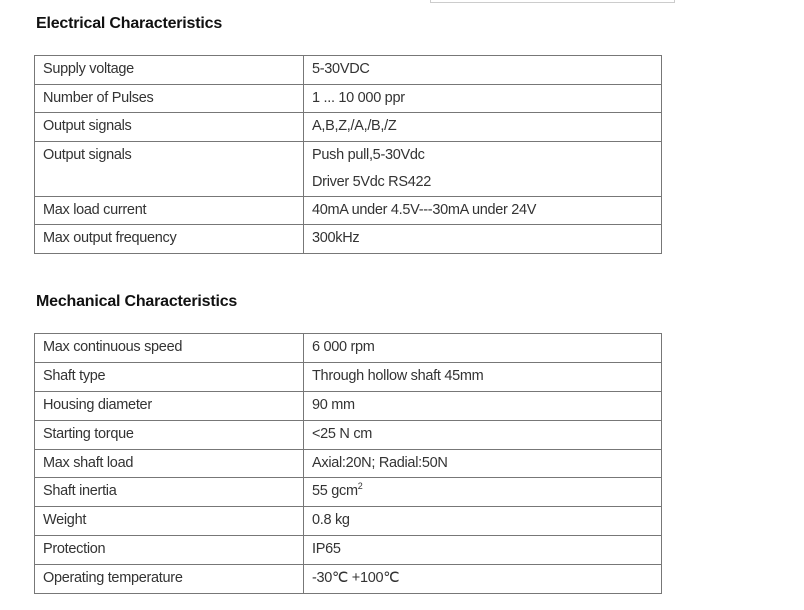 The height and width of the screenshot is (610, 804). I want to click on spec-value-line: 0.8 kg, so click(331, 520).